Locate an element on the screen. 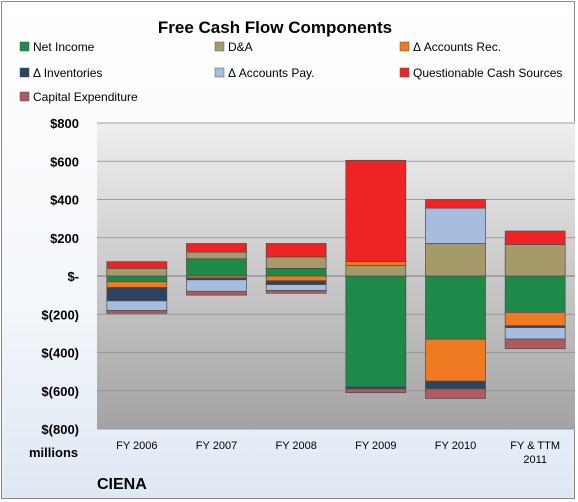 This screenshot has width=578, height=502. company-label: CIENA is located at coordinates (122, 484).